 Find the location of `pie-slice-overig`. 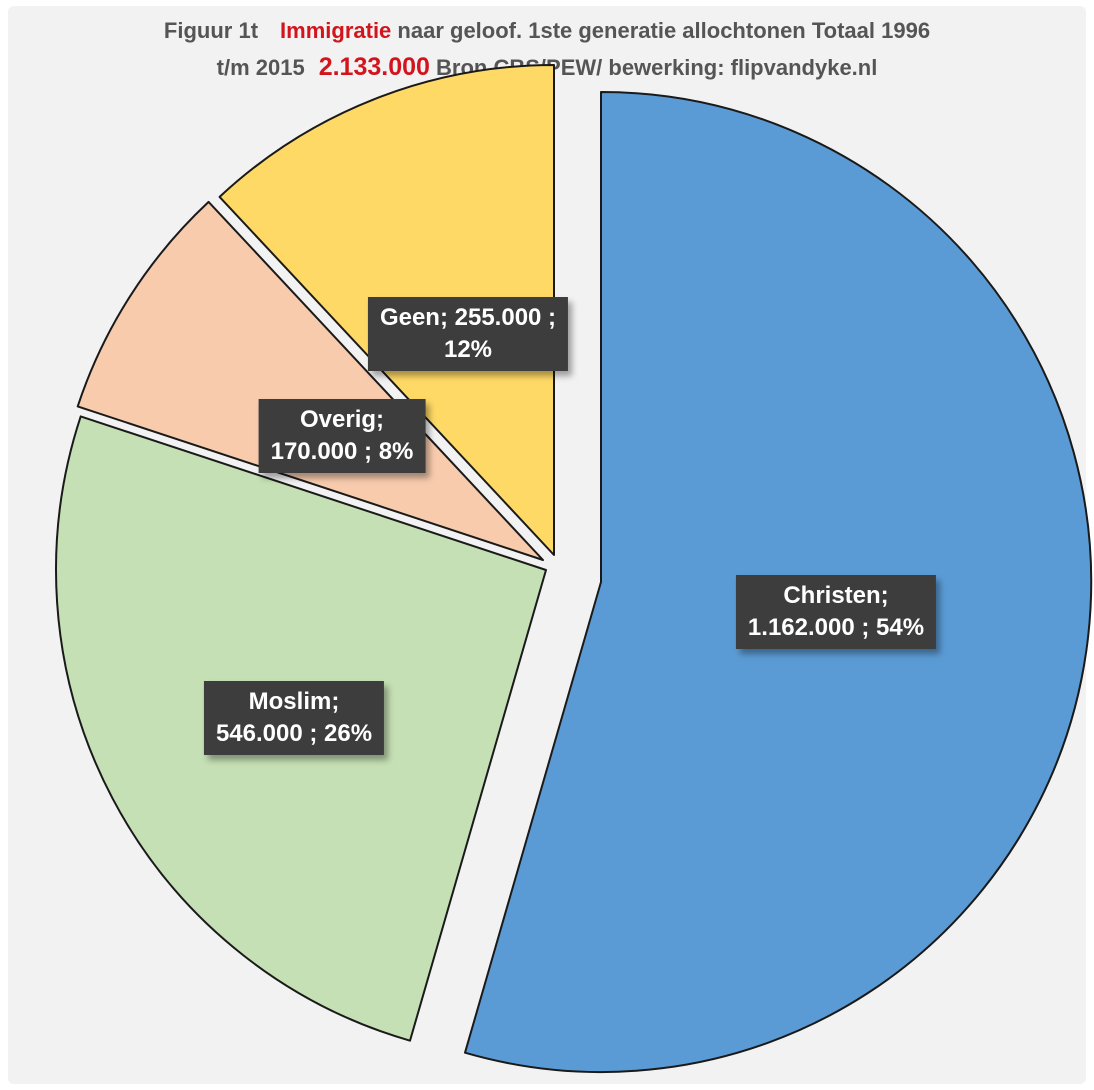

pie-slice-overig is located at coordinates (310, 380).